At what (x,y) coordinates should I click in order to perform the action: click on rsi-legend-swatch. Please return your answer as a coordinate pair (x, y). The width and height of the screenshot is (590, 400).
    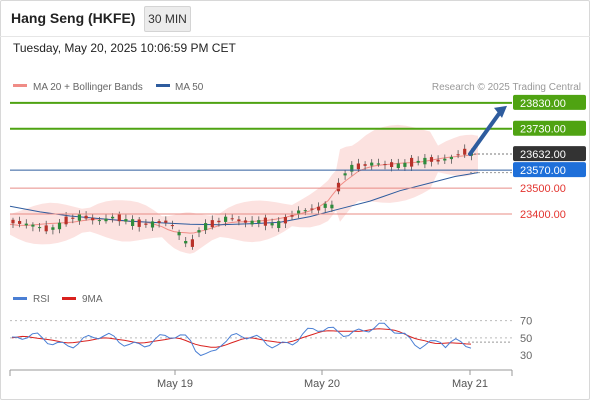
    Looking at the image, I should click on (20, 298).